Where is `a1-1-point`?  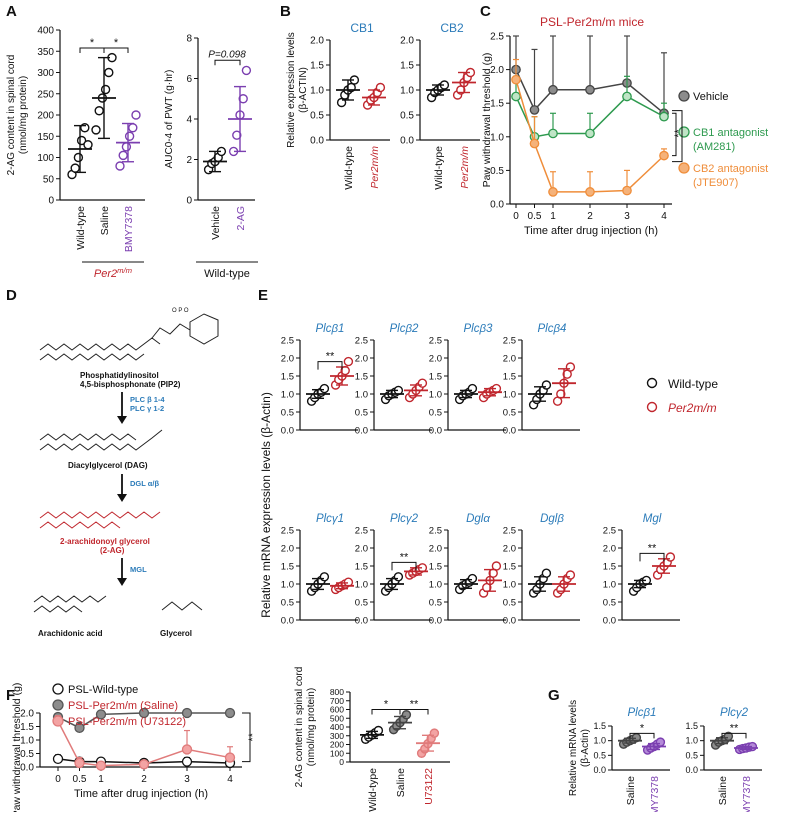
a1-1-point is located at coordinates (96, 130).